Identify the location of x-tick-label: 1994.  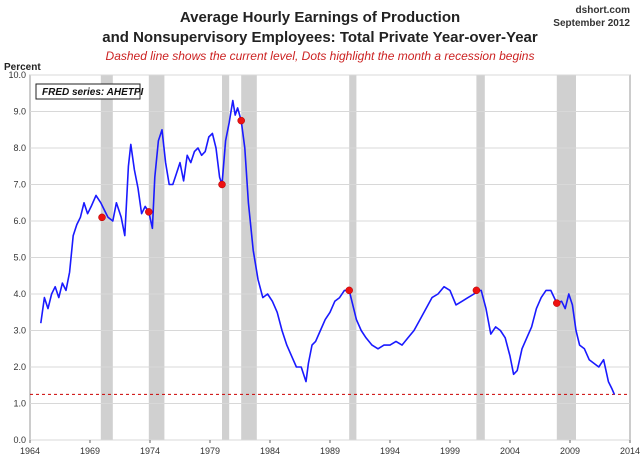
(390, 451).